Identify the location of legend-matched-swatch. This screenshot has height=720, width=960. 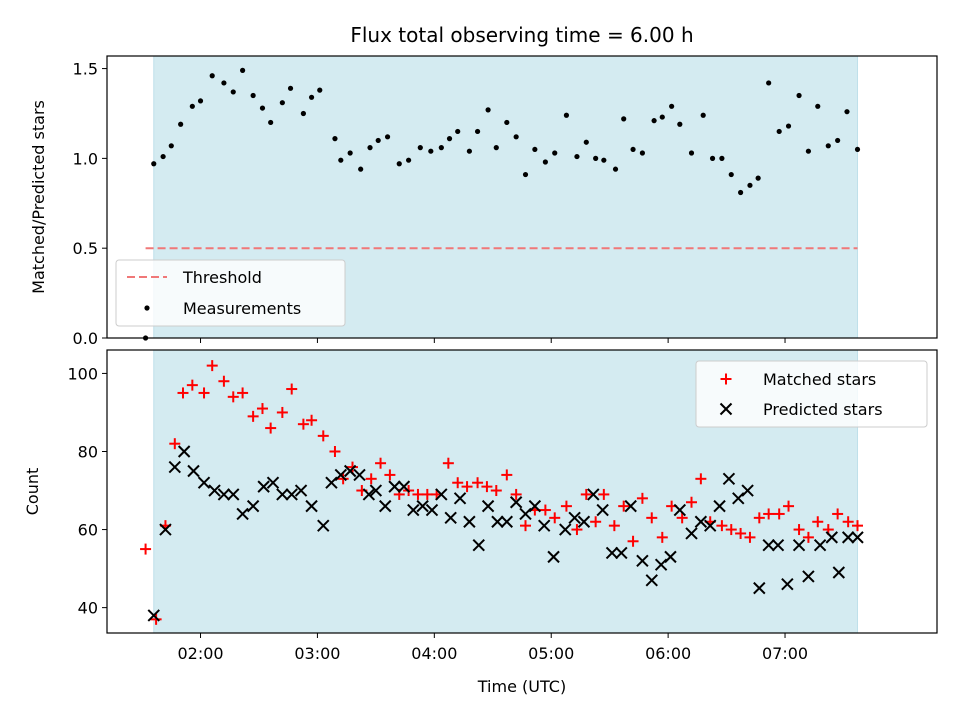
(726, 379).